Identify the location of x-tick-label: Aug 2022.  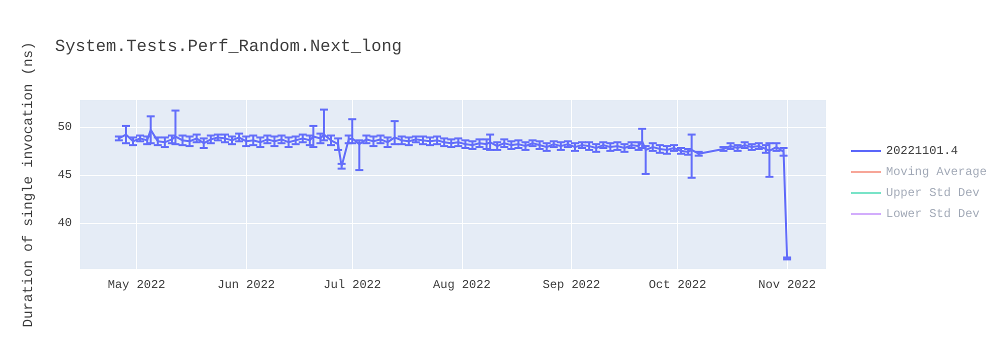
(462, 285).